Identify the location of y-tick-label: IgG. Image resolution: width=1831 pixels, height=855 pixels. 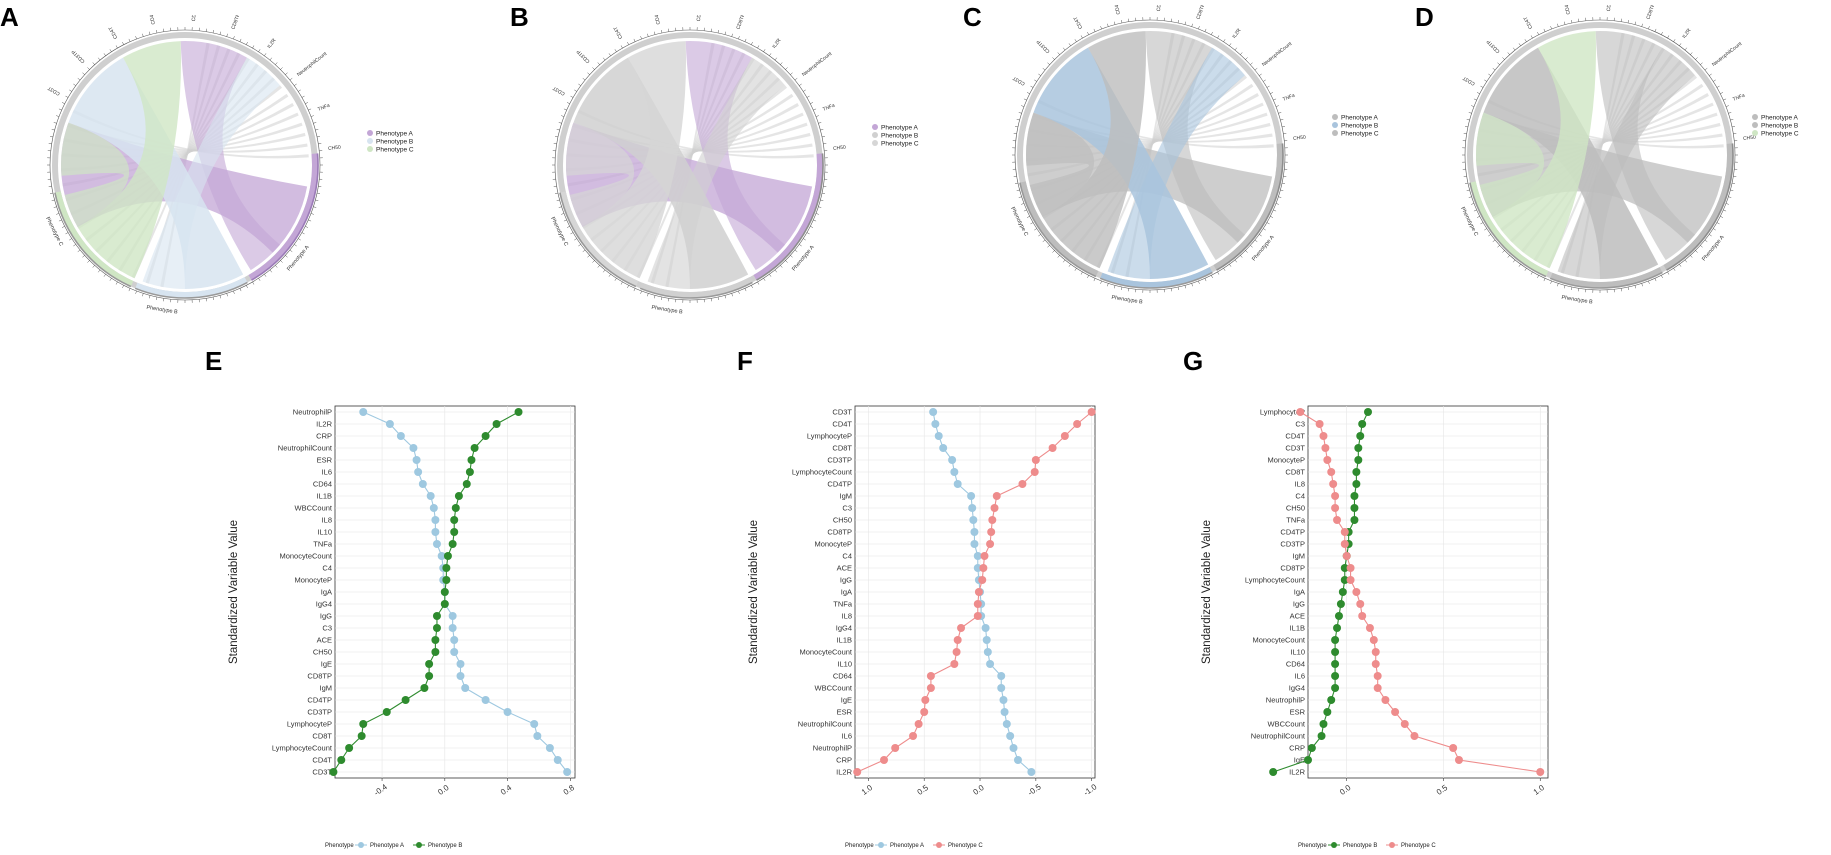
(846, 580).